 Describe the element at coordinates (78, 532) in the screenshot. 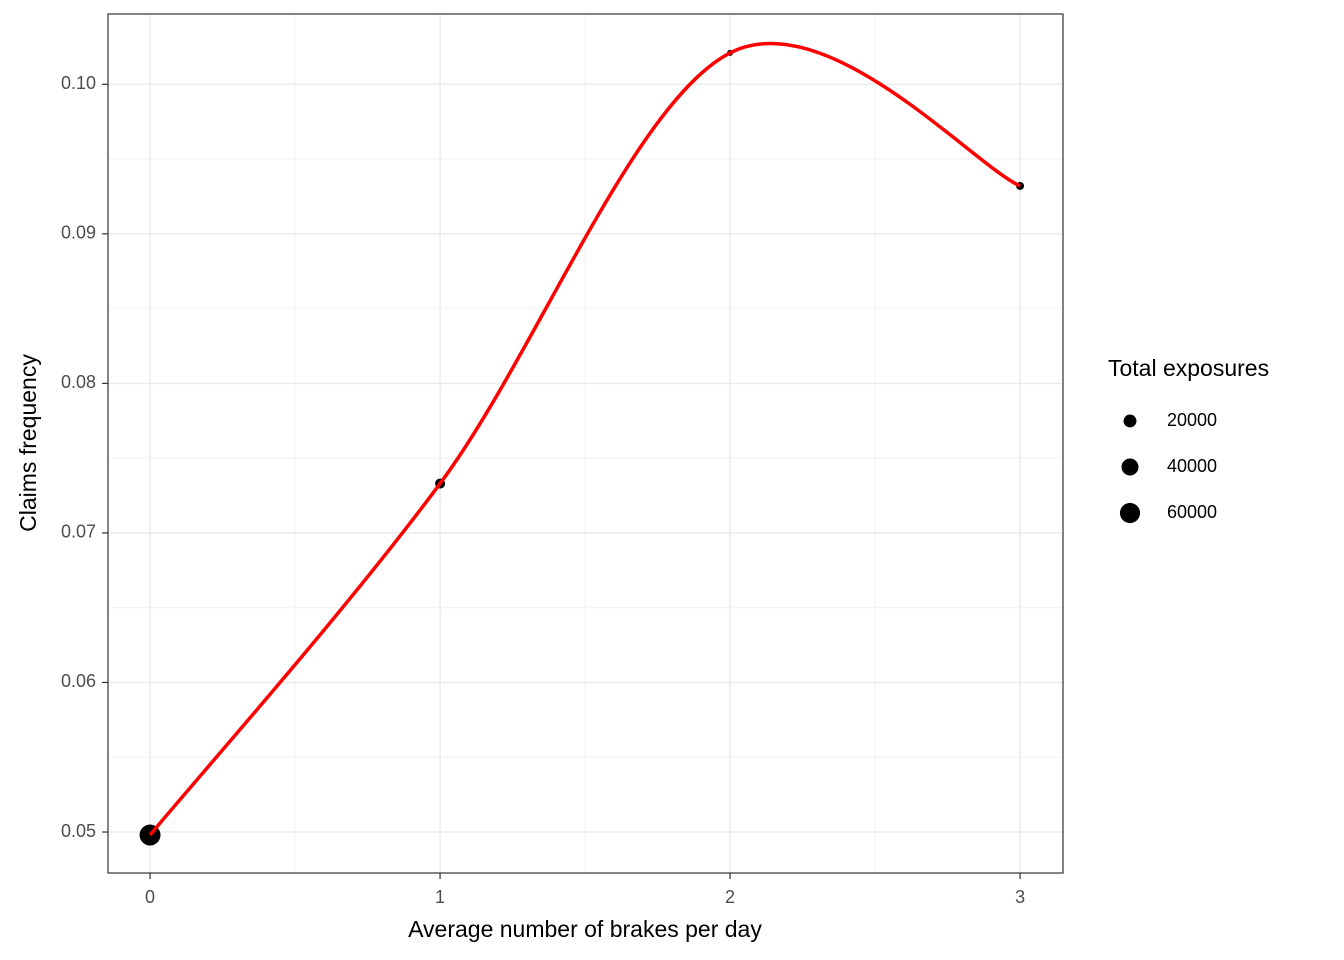

I see `y-tick-label: 0.07` at that location.